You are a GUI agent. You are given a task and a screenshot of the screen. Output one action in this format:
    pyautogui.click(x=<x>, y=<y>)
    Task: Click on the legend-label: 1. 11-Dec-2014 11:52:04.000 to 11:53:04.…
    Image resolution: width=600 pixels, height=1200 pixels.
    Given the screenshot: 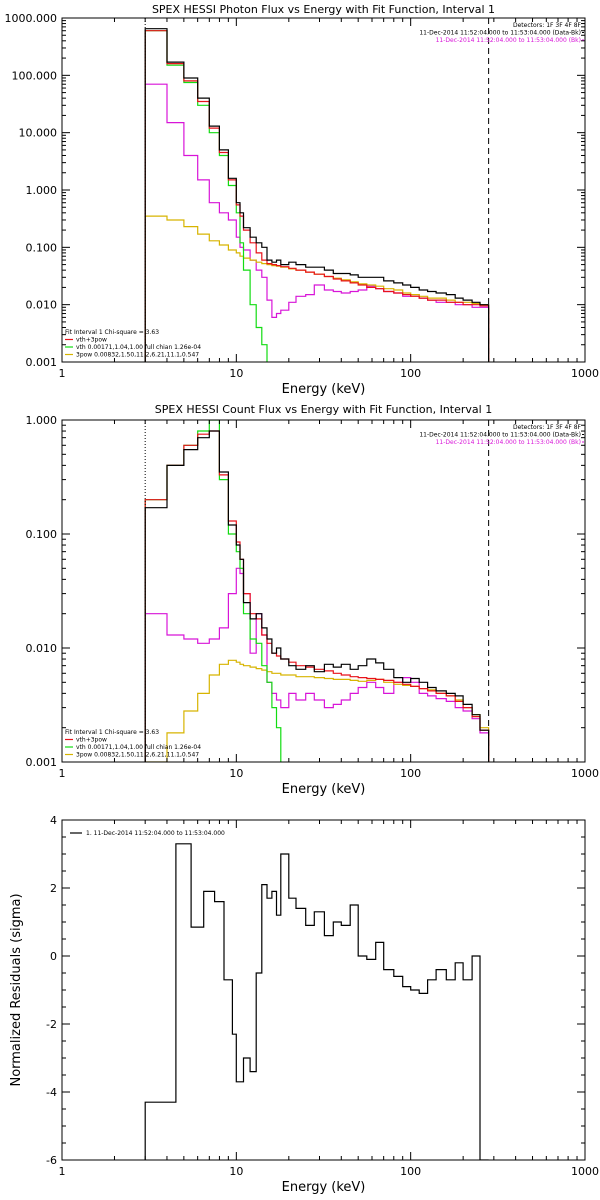 What is the action you would take?
    pyautogui.click(x=155, y=833)
    